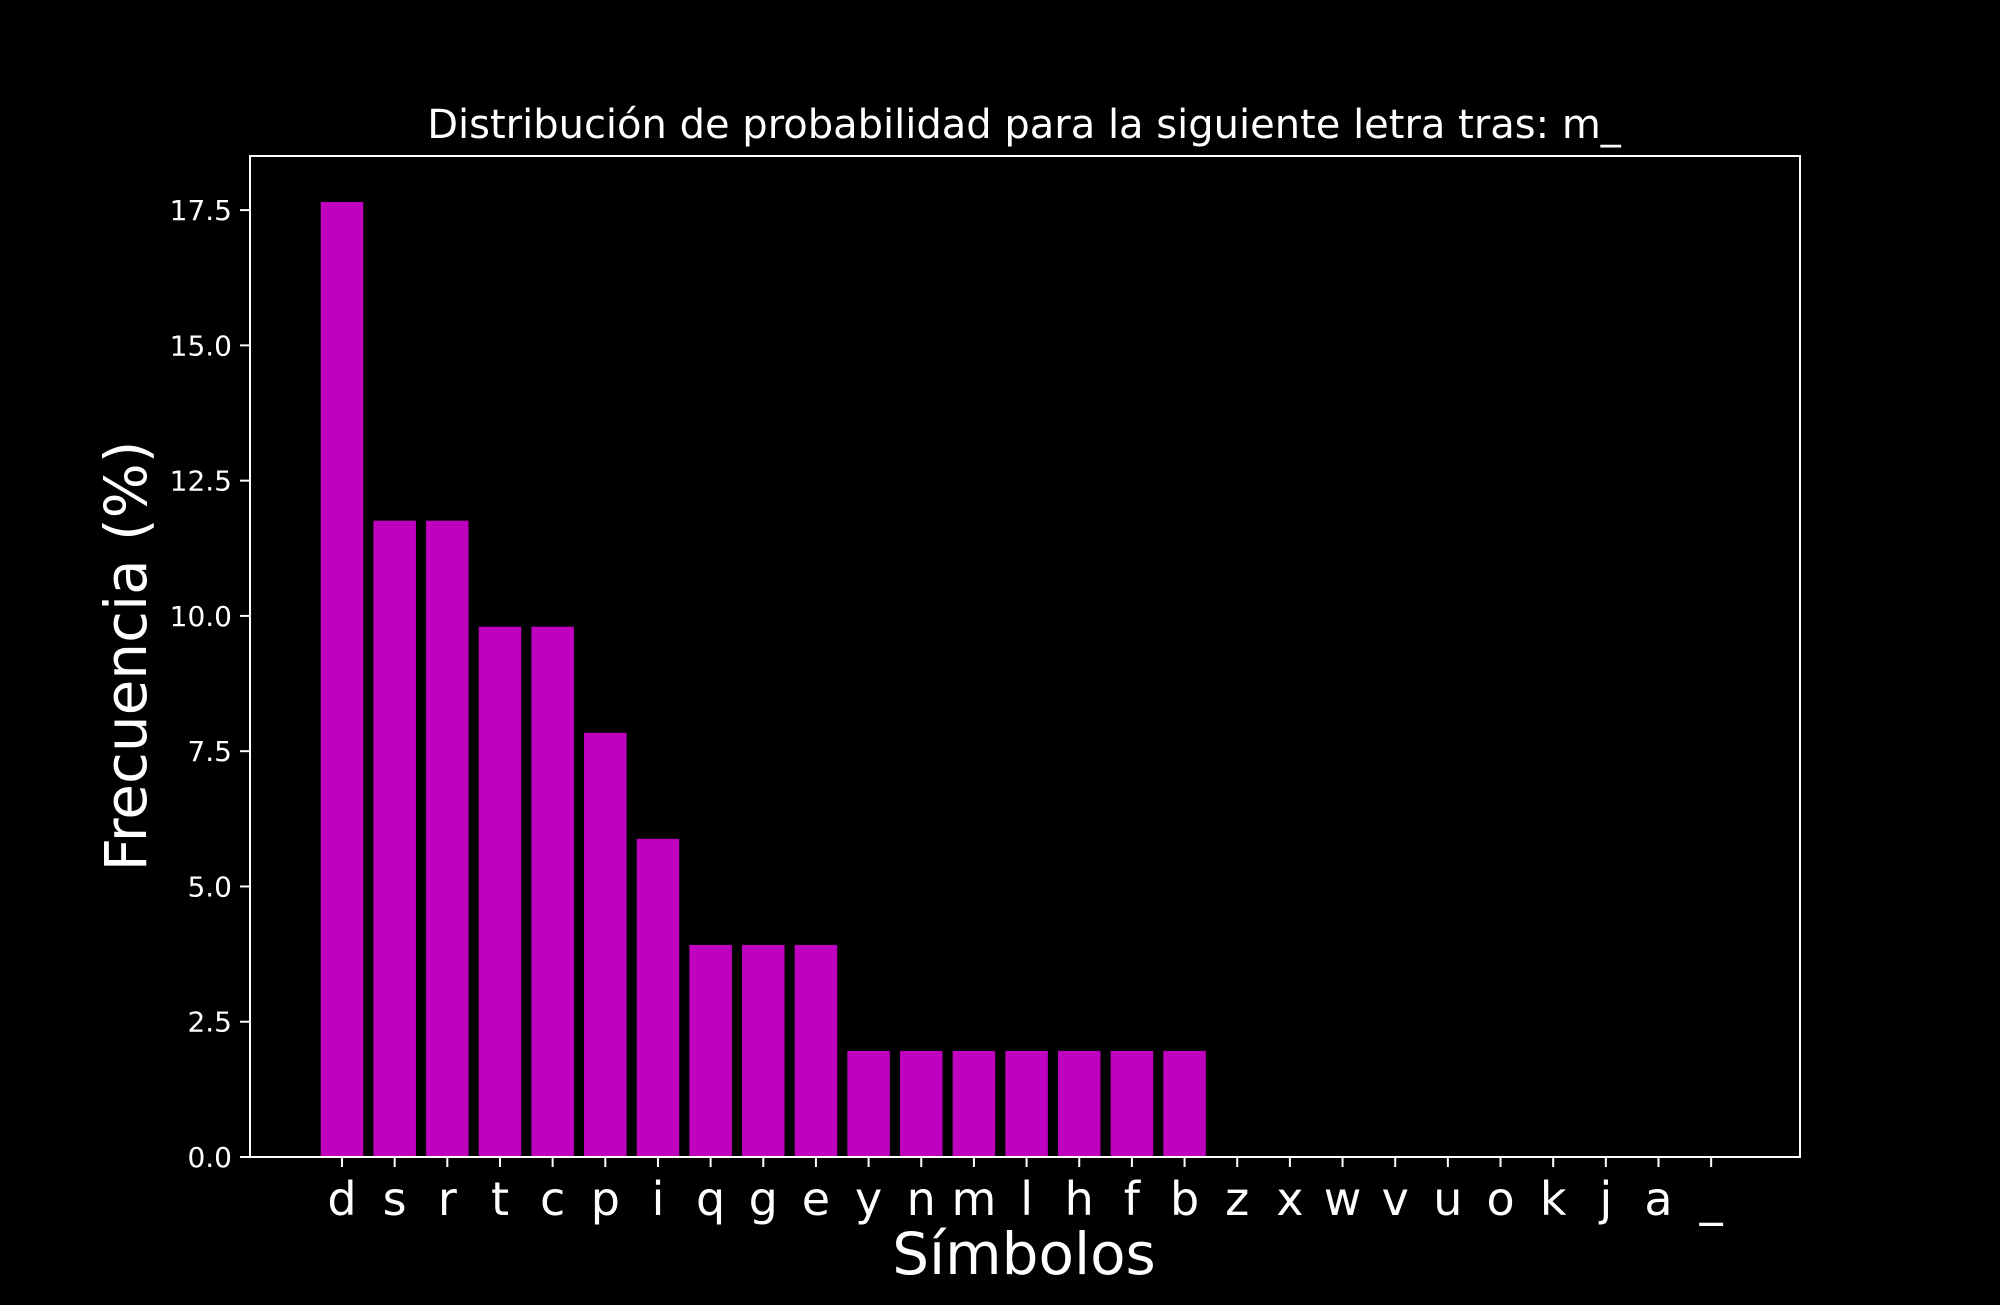 The width and height of the screenshot is (2000, 1305). I want to click on bar-i, so click(658, 997).